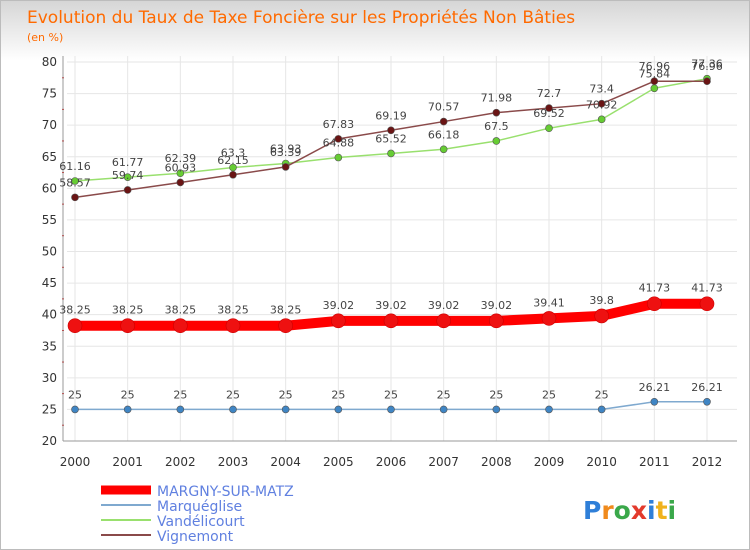 The image size is (750, 550). I want to click on legend-item: Marquéglise, so click(171, 507).